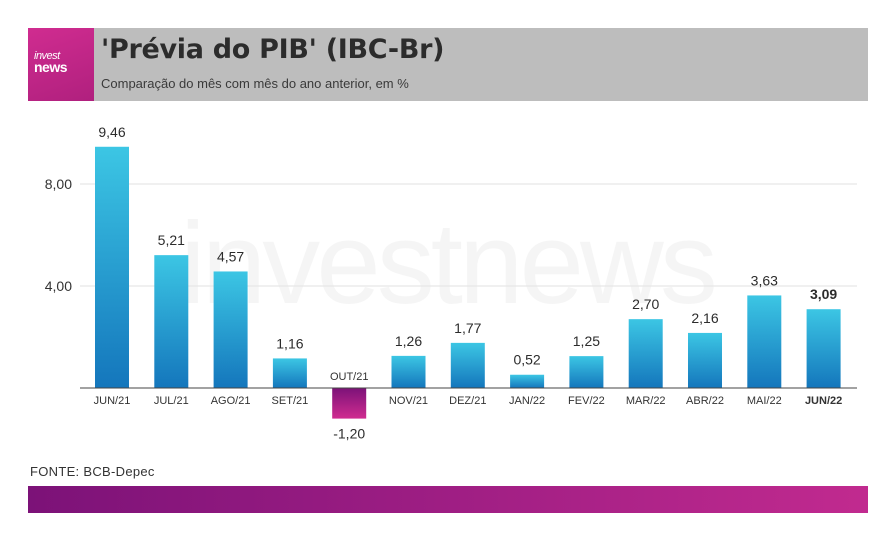 This screenshot has height=540, width=895. I want to click on data-label: 0,52, so click(526, 360).